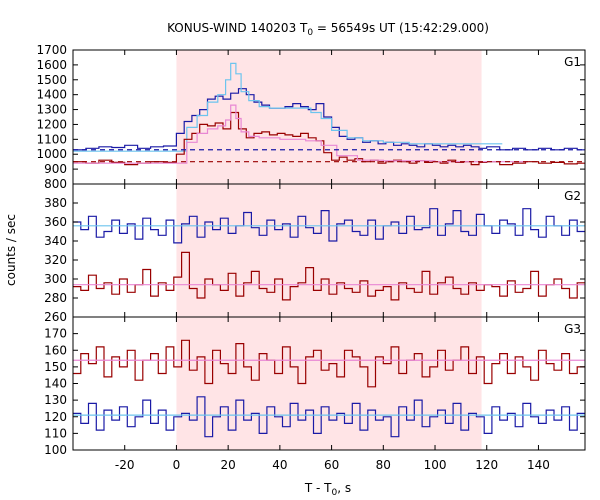 Image resolution: width=600 pixels, height=500 pixels. I want to click on y-tick-label-g1: 900, so click(55, 169).